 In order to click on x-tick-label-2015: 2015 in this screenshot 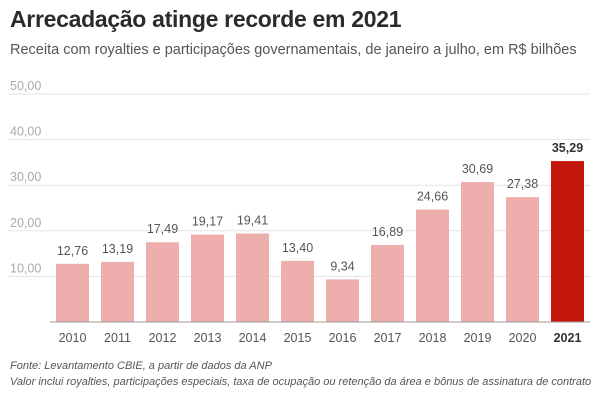, I will do `click(298, 338)`.